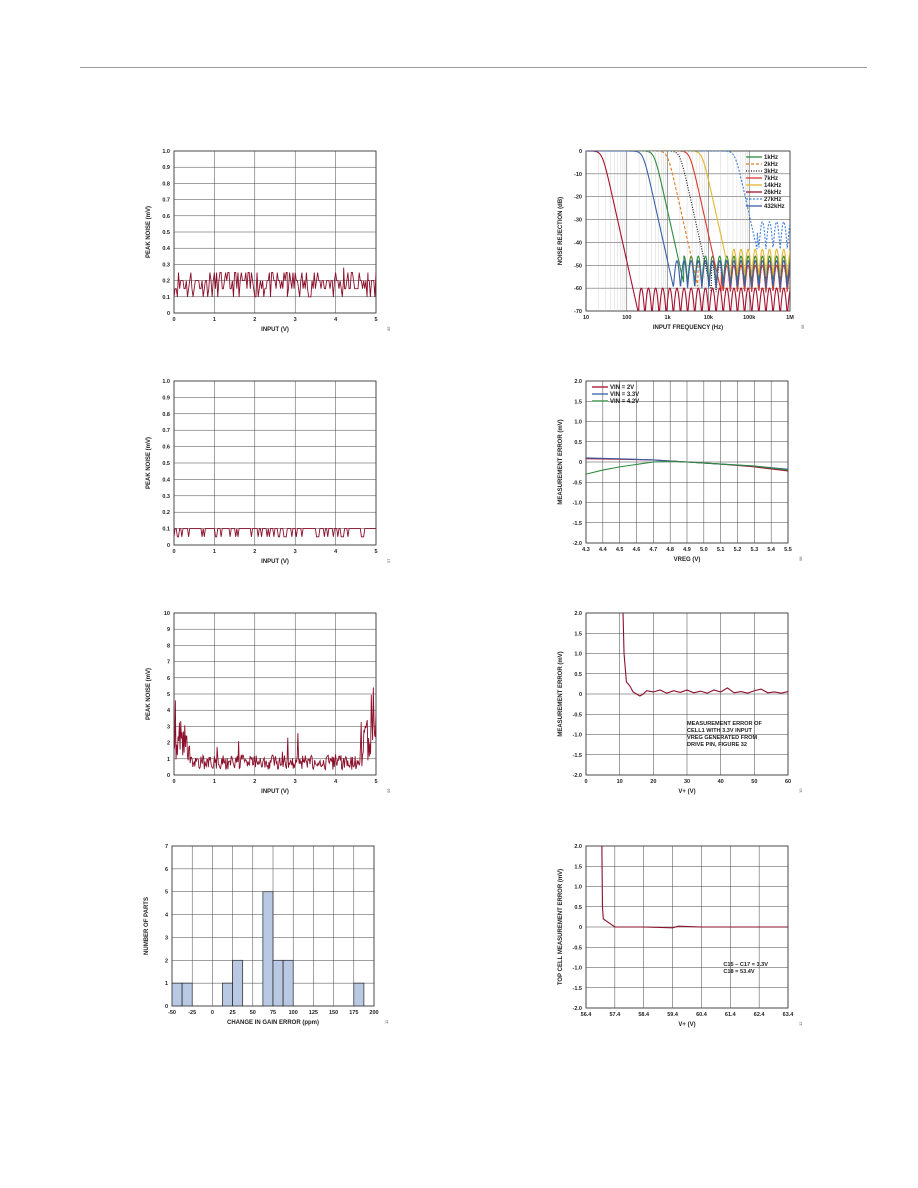  What do you see at coordinates (166, 961) in the screenshot?
I see `y-tick-label: 2` at bounding box center [166, 961].